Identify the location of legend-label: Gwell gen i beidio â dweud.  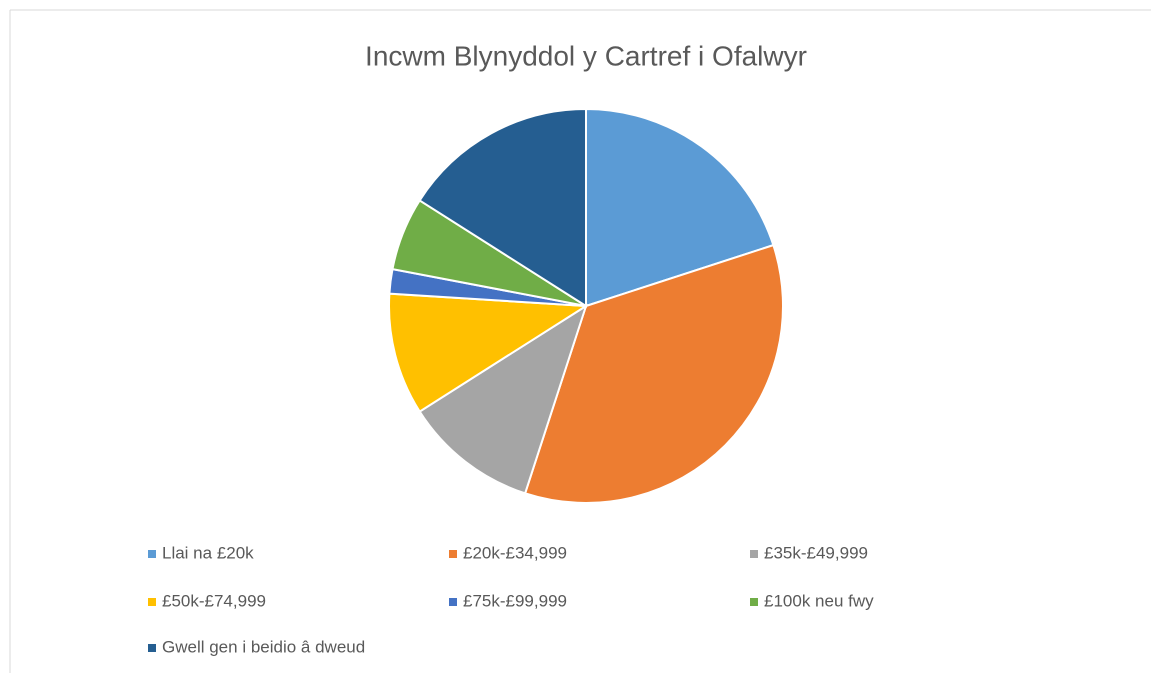
(263, 646).